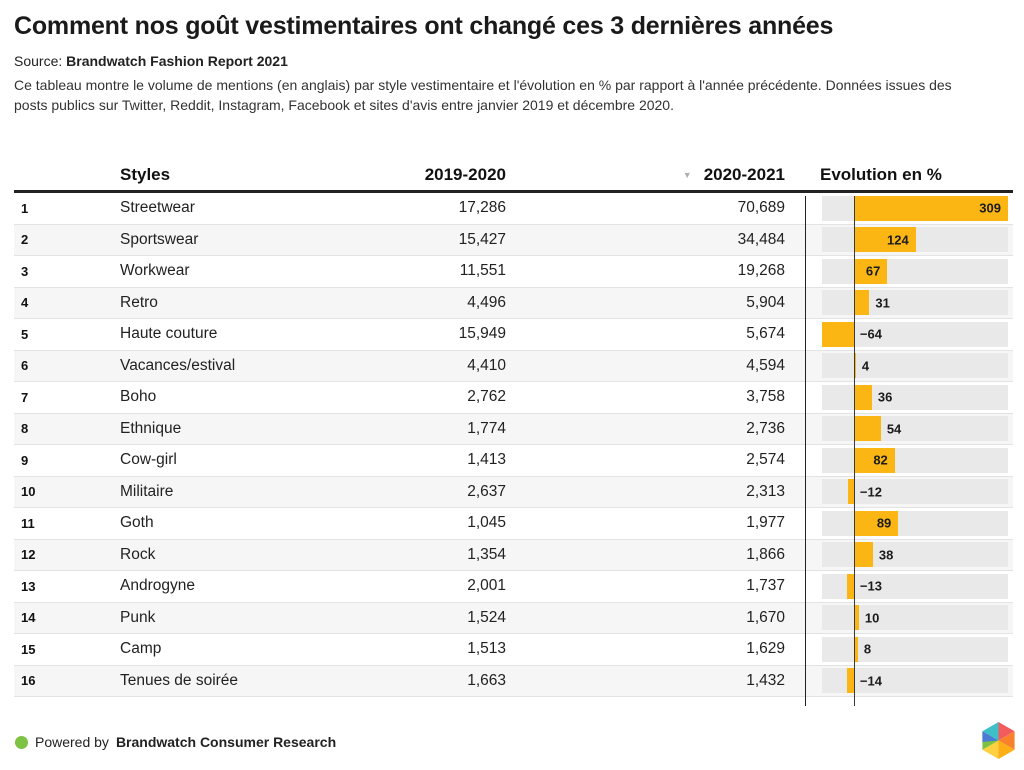 The width and height of the screenshot is (1024, 770). I want to click on evolution-cell: 309, so click(909, 208).